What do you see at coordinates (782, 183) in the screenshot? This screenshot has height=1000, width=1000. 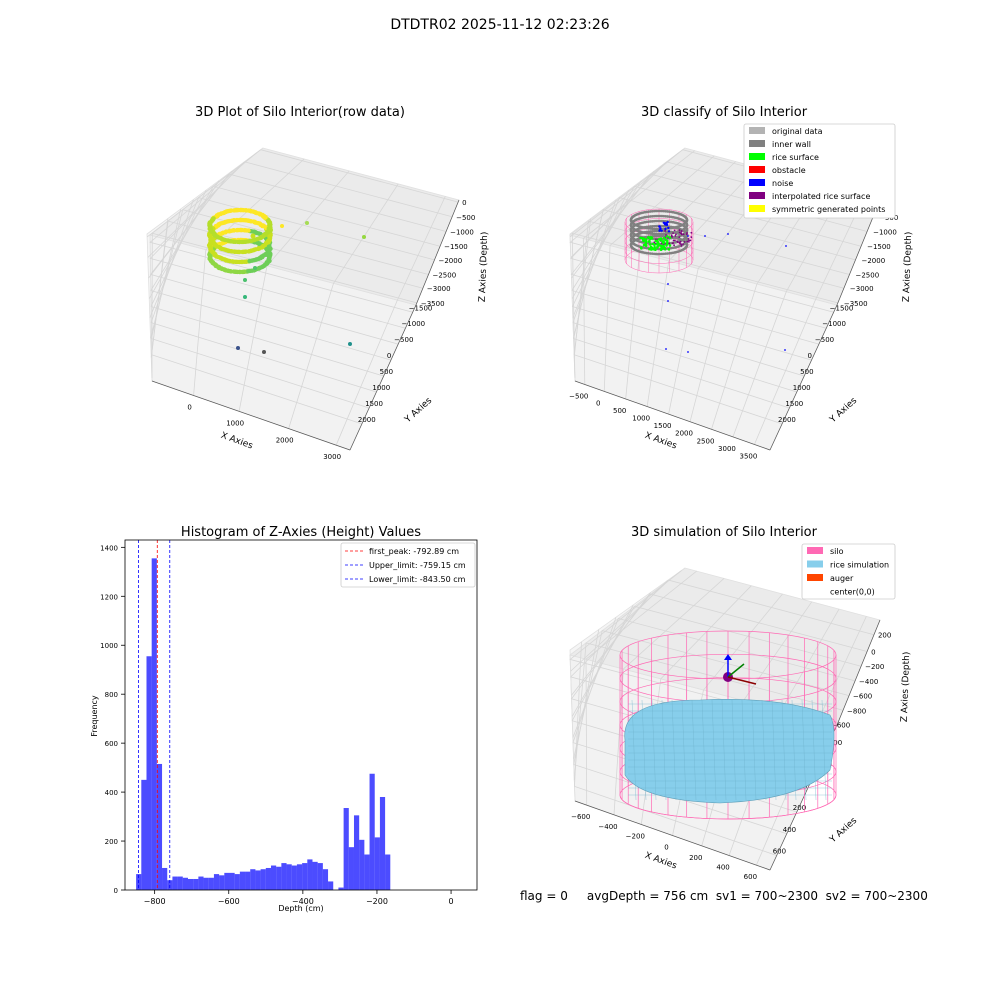 I see `legend-label: noise` at bounding box center [782, 183].